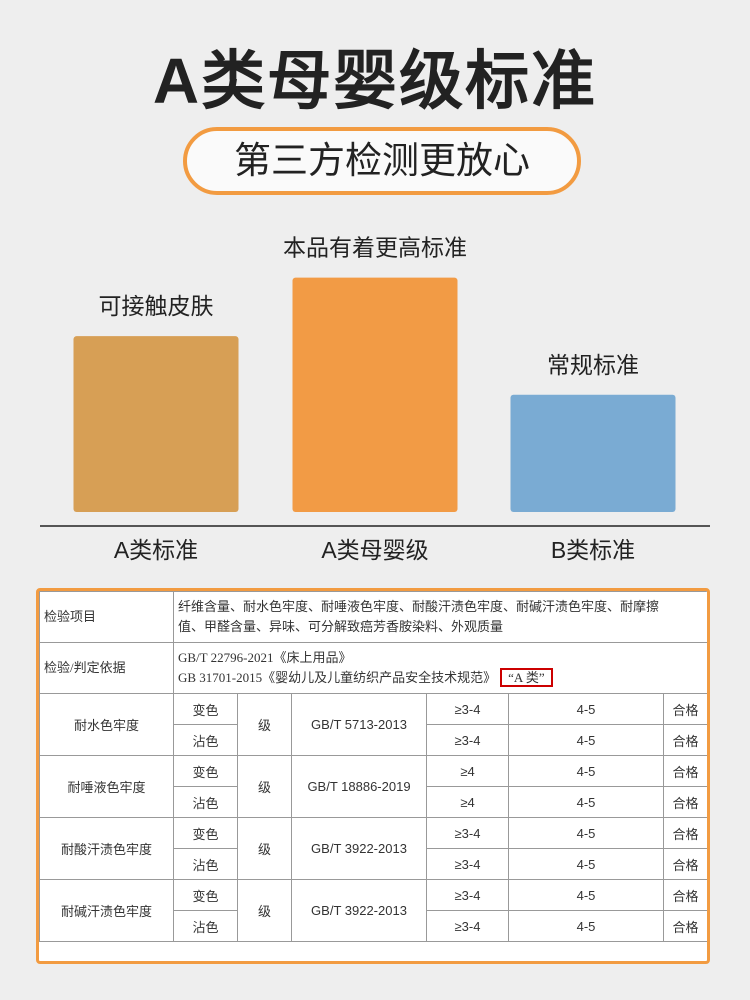 This screenshot has height=1000, width=750. Describe the element at coordinates (265, 657) in the screenshot. I see `basis-line-1: GB/T 22796-2021《床上用品》` at that location.